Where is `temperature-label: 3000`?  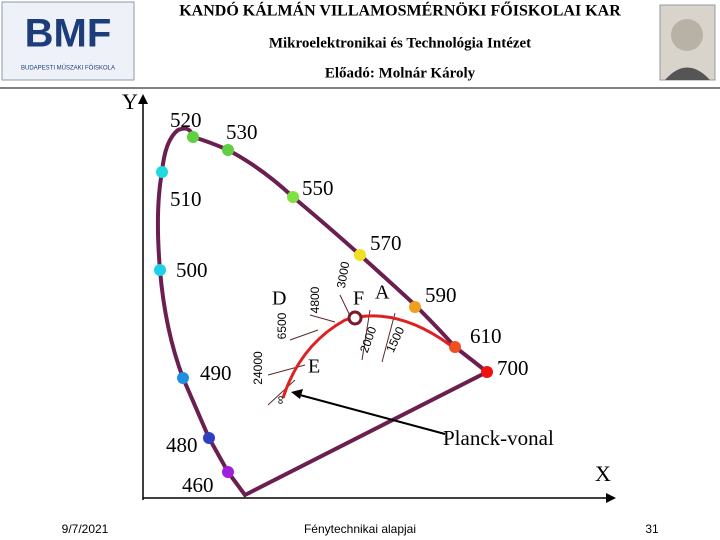 temperature-label: 3000 is located at coordinates (343, 274).